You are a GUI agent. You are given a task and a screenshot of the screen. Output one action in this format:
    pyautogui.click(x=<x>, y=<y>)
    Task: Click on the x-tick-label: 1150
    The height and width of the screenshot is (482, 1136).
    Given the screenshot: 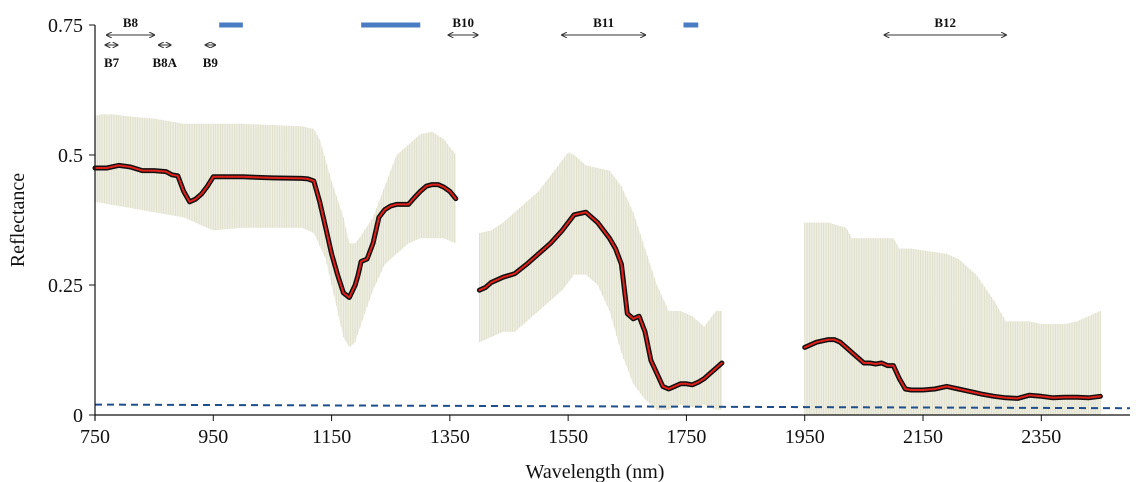 What is the action you would take?
    pyautogui.click(x=331, y=437)
    